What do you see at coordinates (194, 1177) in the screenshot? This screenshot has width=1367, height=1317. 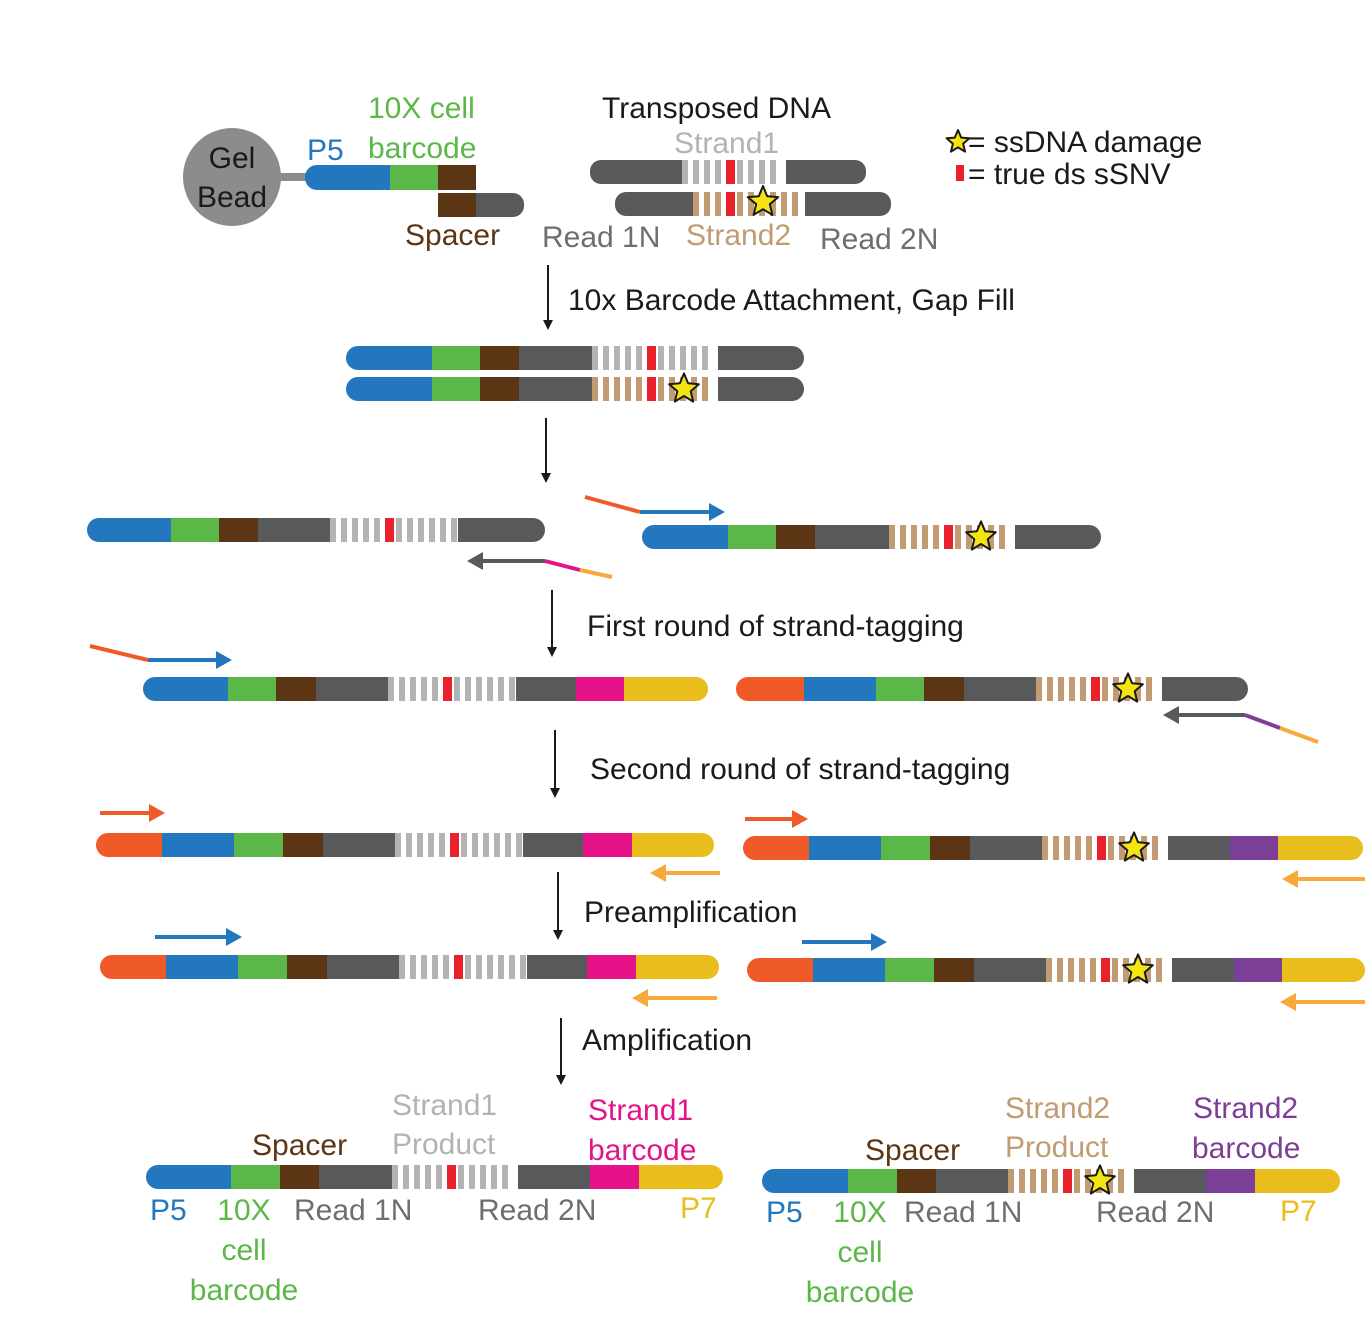 I see `p5-segment-fill` at bounding box center [194, 1177].